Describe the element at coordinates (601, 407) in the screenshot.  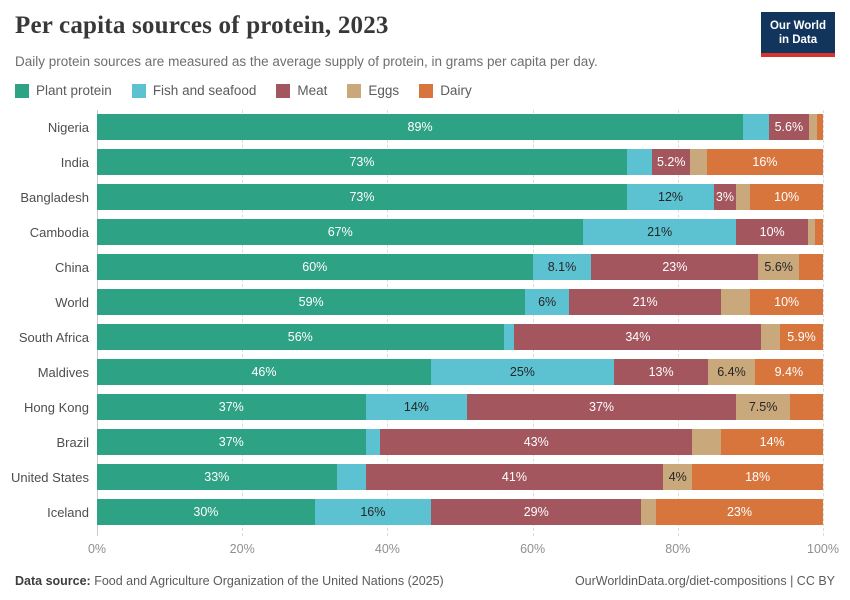
I see `segment-meat: 37%` at that location.